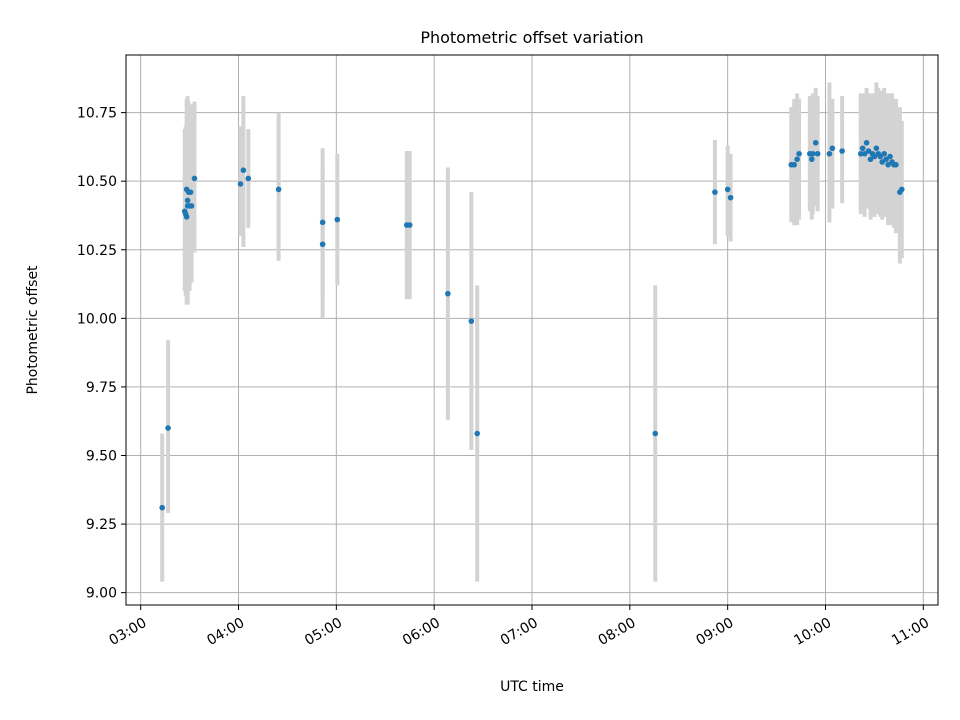  What do you see at coordinates (101, 594) in the screenshot?
I see `y-tick-label: 9.00` at bounding box center [101, 594].